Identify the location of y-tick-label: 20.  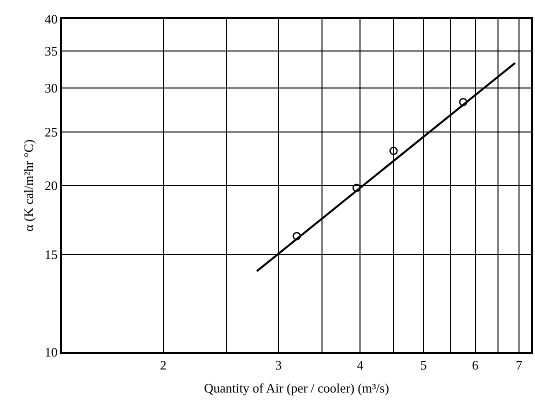
(51, 186).